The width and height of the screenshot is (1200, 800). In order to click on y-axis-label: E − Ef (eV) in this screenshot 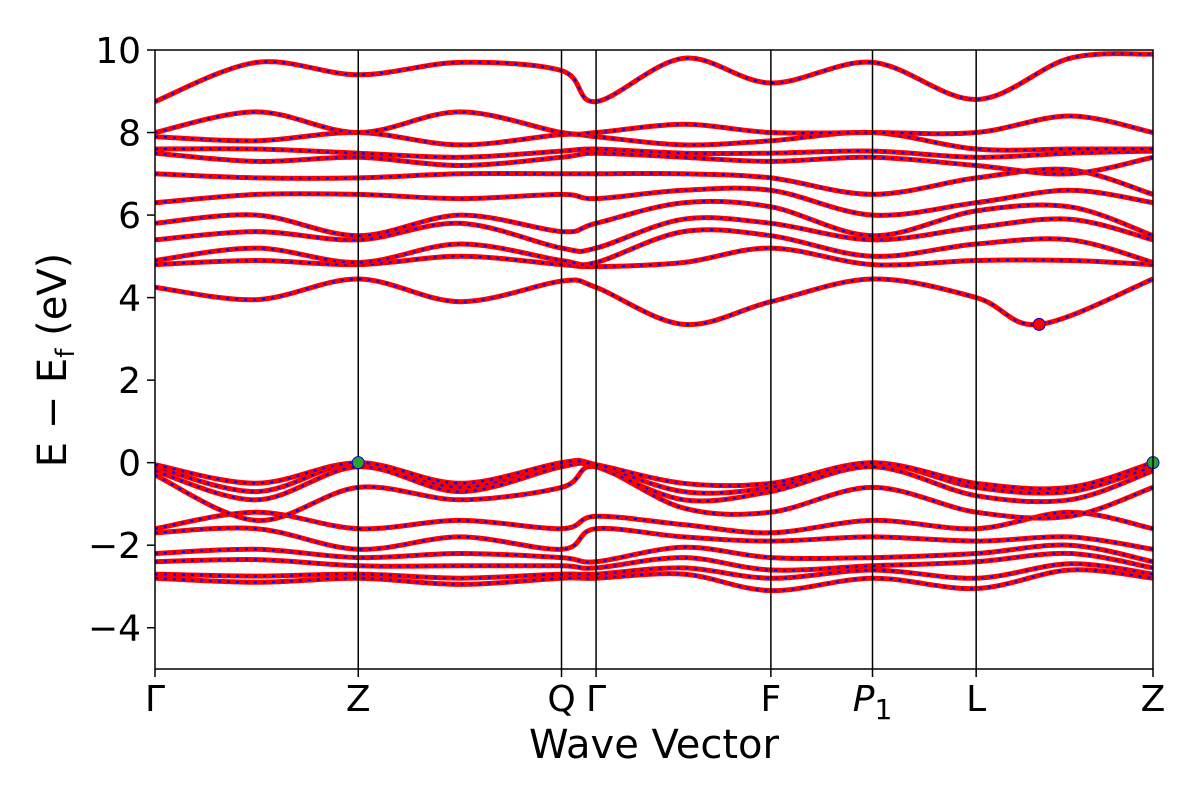, I will do `click(55, 360)`.